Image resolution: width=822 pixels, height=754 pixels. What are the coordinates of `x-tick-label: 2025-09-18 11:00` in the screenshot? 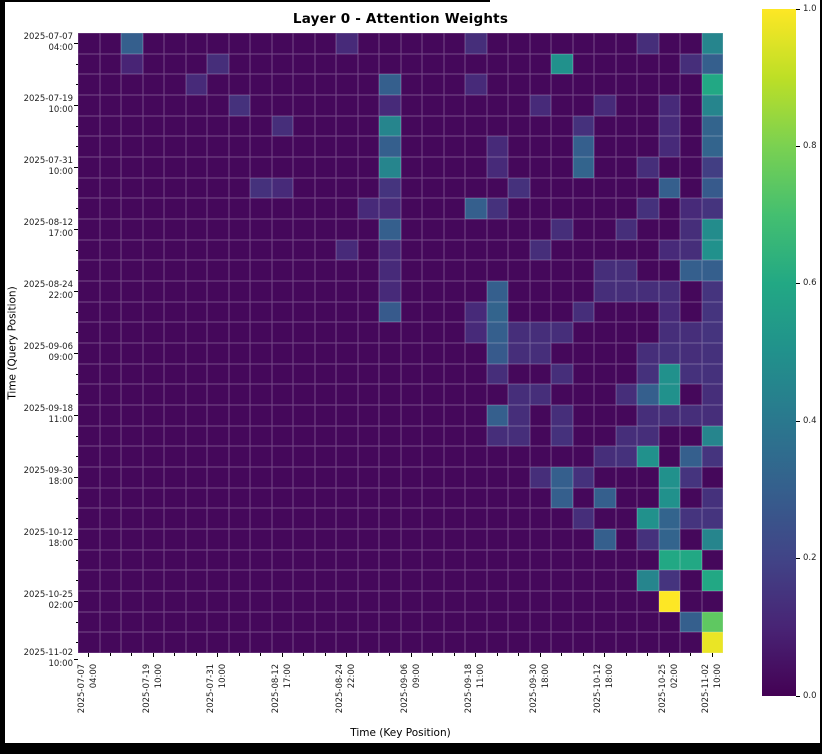 It's located at (476, 688).